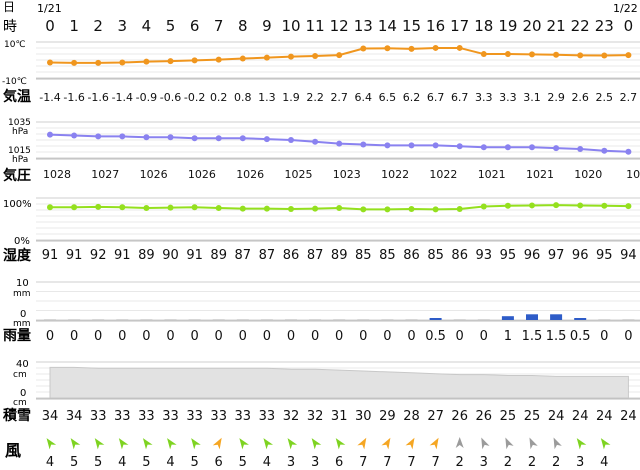 This screenshot has width=640, height=470. Describe the element at coordinates (290, 26) in the screenshot. I see `hour-label: 10` at that location.